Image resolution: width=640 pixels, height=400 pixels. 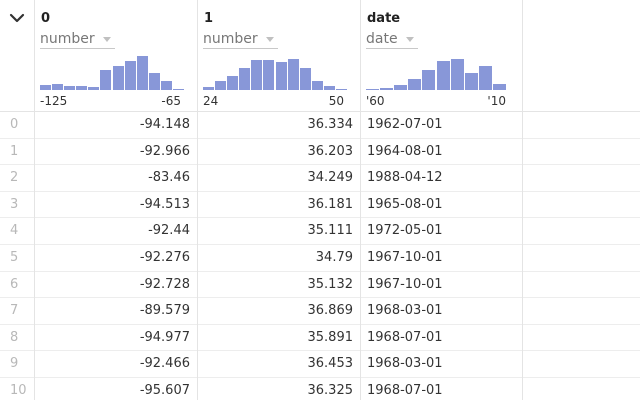 I want to click on cell-date: 1965-08-01, so click(x=405, y=204).